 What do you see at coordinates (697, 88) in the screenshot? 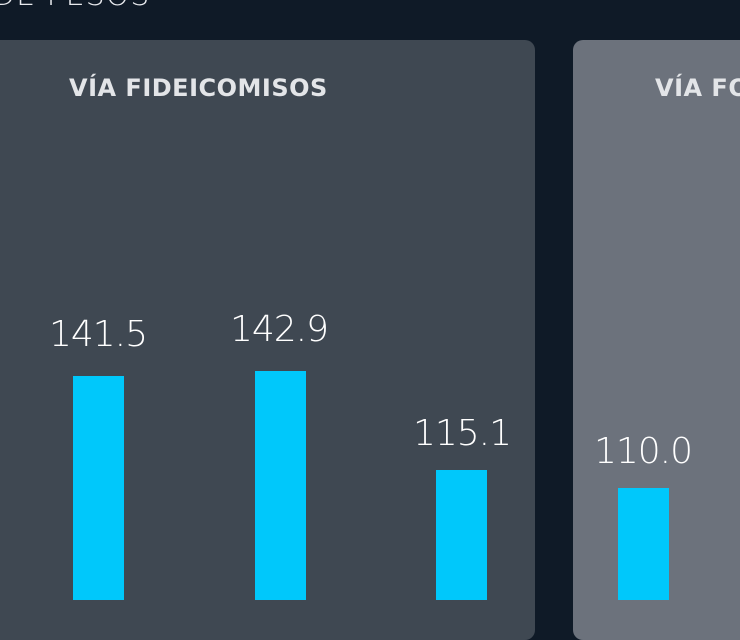
I see `panel-title: VÍA FO` at bounding box center [697, 88].